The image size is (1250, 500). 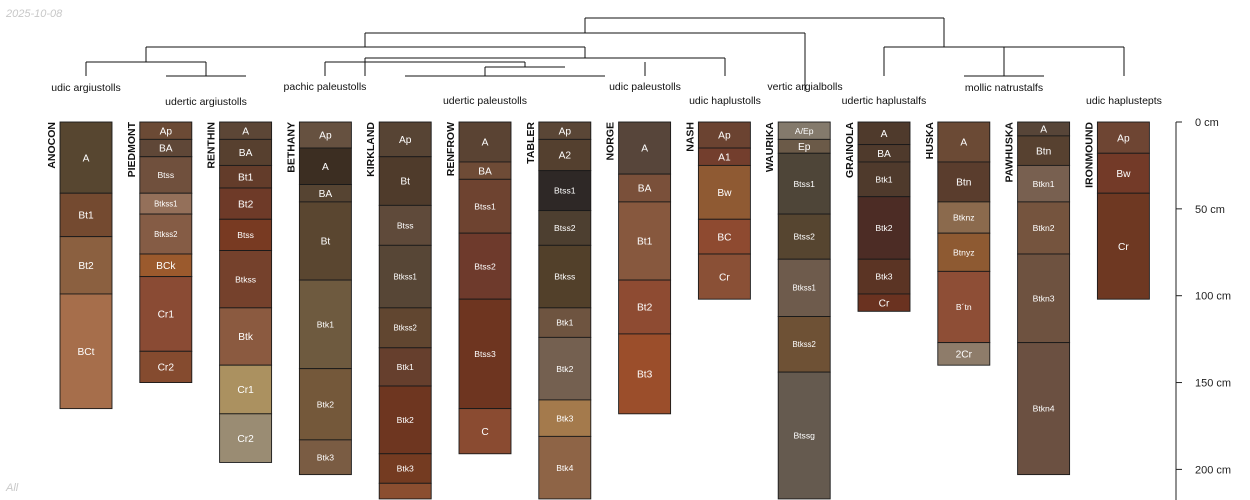 What do you see at coordinates (1044, 150) in the screenshot?
I see `horizon-btn` at bounding box center [1044, 150].